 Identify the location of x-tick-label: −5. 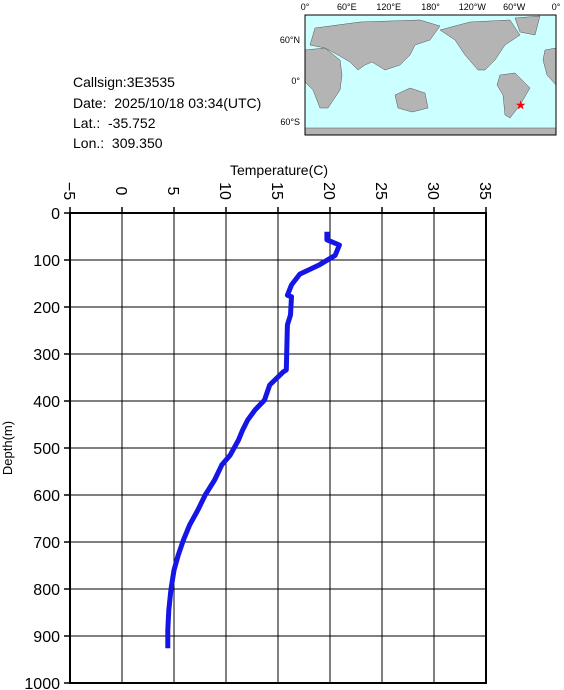
(68, 191).